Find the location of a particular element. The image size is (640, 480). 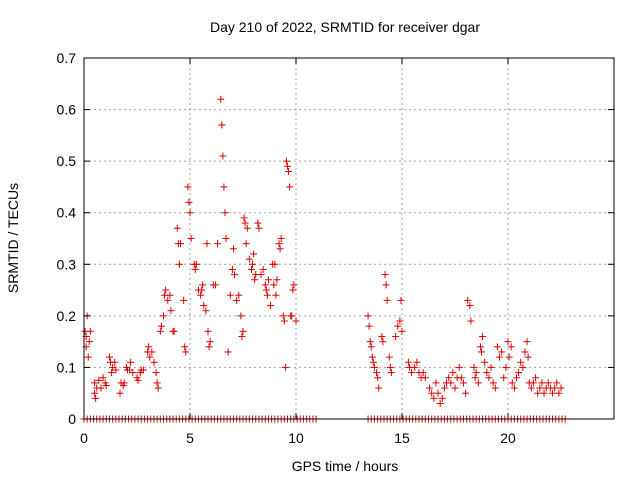

x-tick-label: 20 is located at coordinates (508, 438).